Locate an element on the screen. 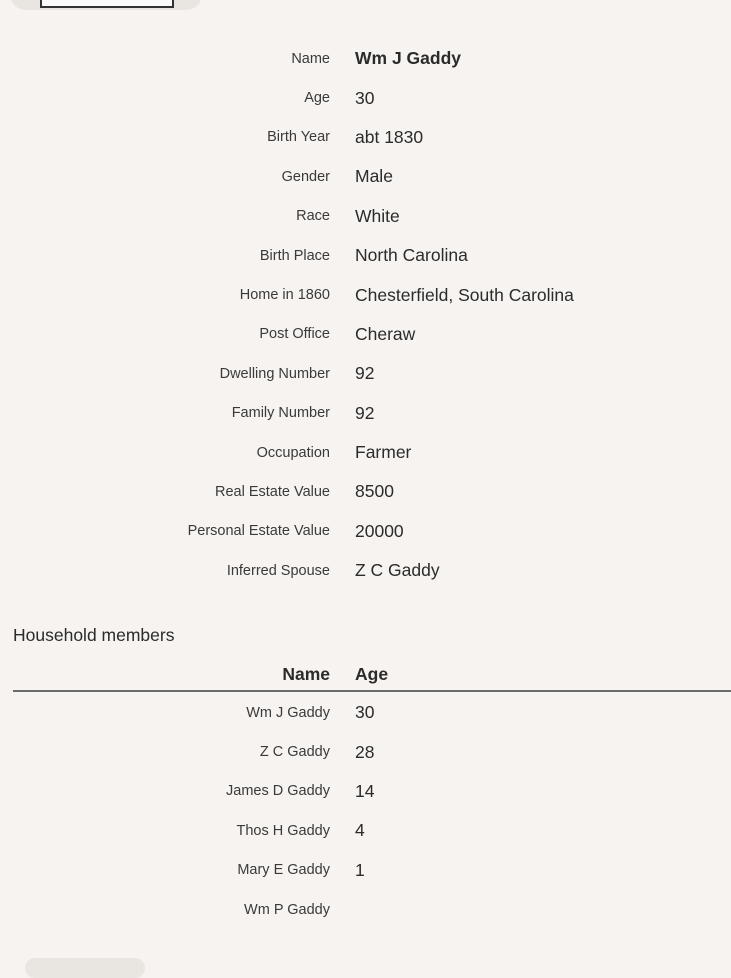 The image size is (731, 978). field-value: Chesterfield, South Carolina is located at coordinates (464, 294).